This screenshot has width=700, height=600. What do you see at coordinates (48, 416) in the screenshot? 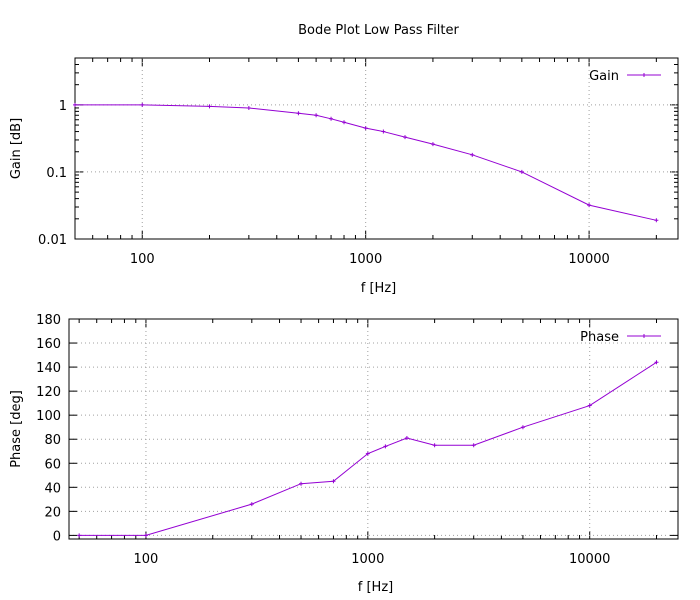
I see `y-tick-label: 100` at bounding box center [48, 416].